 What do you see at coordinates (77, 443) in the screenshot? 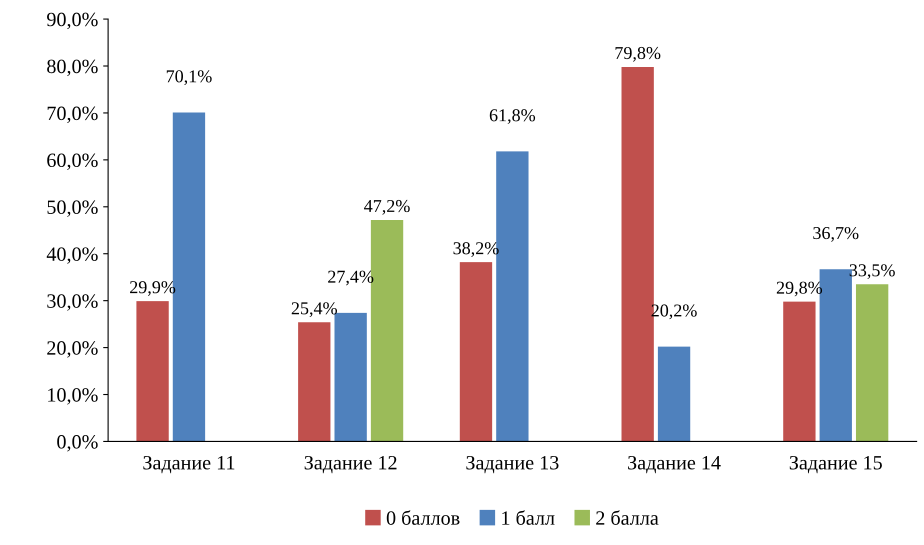
I see `y-tick-label: 0,0%` at bounding box center [77, 443].